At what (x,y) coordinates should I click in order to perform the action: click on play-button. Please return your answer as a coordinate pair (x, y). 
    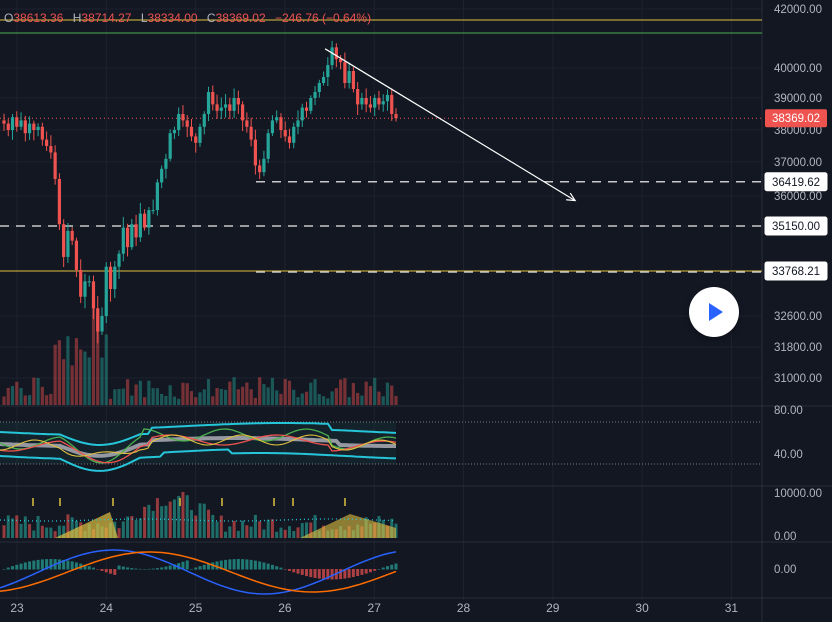
    Looking at the image, I should click on (714, 312).